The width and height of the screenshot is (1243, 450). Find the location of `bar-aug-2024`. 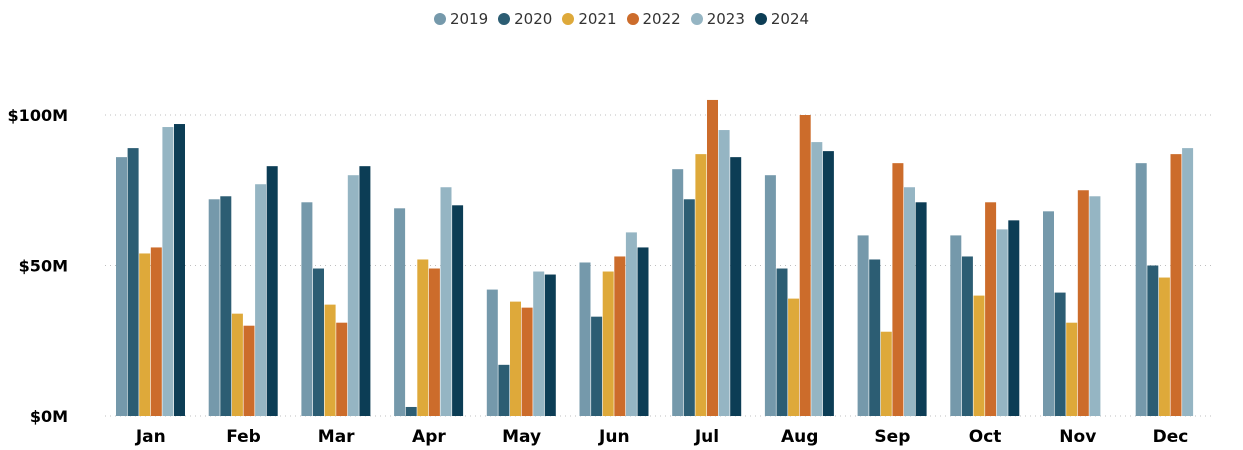

bar-aug-2024 is located at coordinates (828, 283).